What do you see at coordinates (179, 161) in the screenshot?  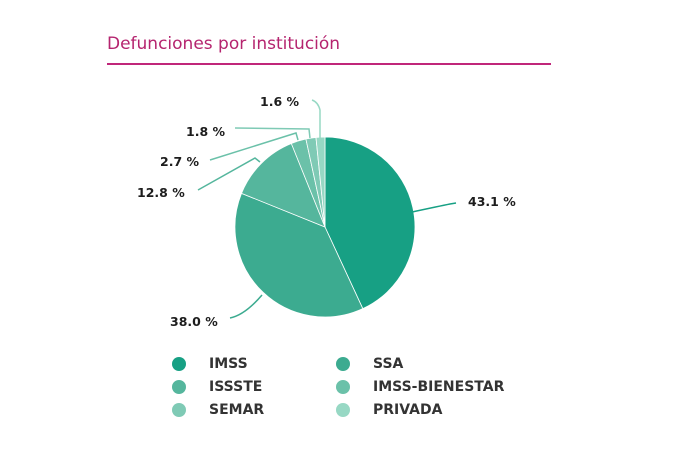 I see `data-label: 2.7 %` at bounding box center [179, 161].